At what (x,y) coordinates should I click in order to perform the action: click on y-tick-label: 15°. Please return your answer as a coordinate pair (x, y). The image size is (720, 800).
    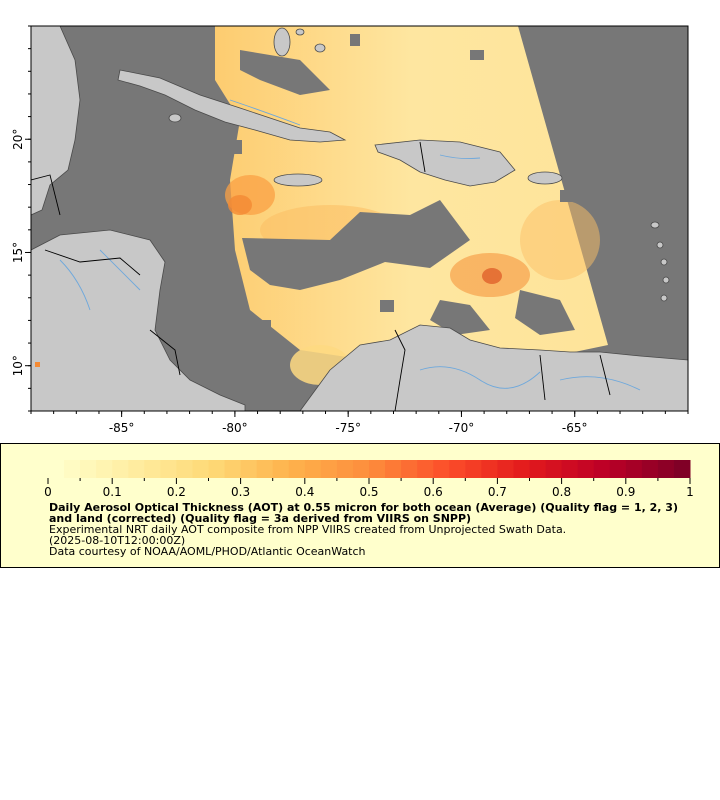
    Looking at the image, I should click on (18, 252).